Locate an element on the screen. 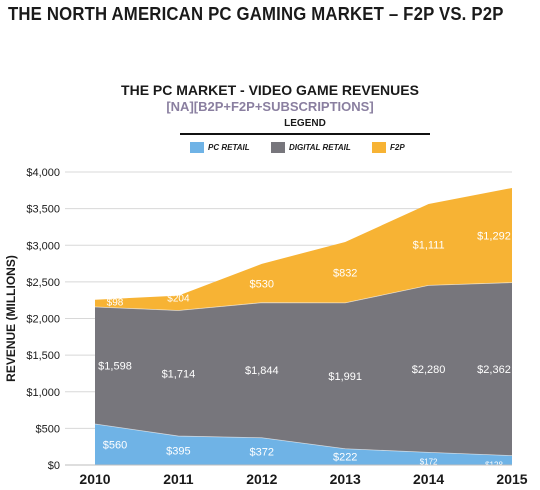  y-axis-label: REVENUE (MILLIONS) is located at coordinates (11, 318).